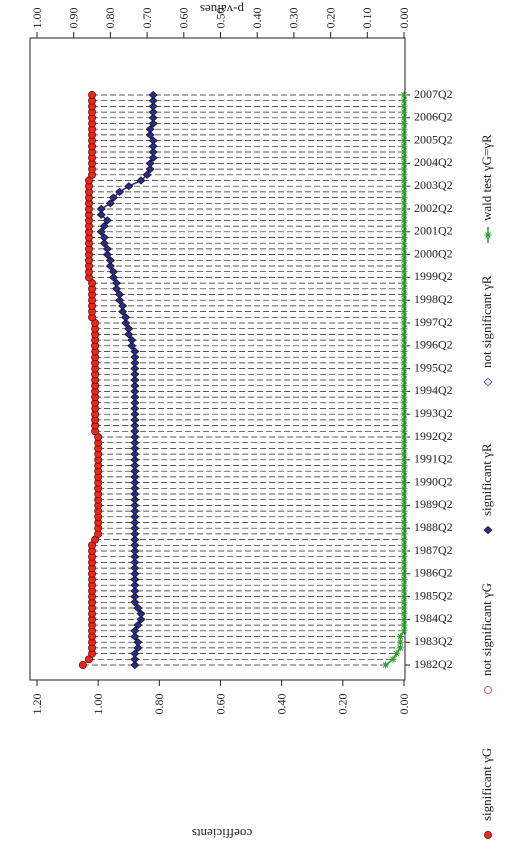  Describe the element at coordinates (433, 550) in the screenshot. I see `x-tick-label: 1987Q2` at that location.